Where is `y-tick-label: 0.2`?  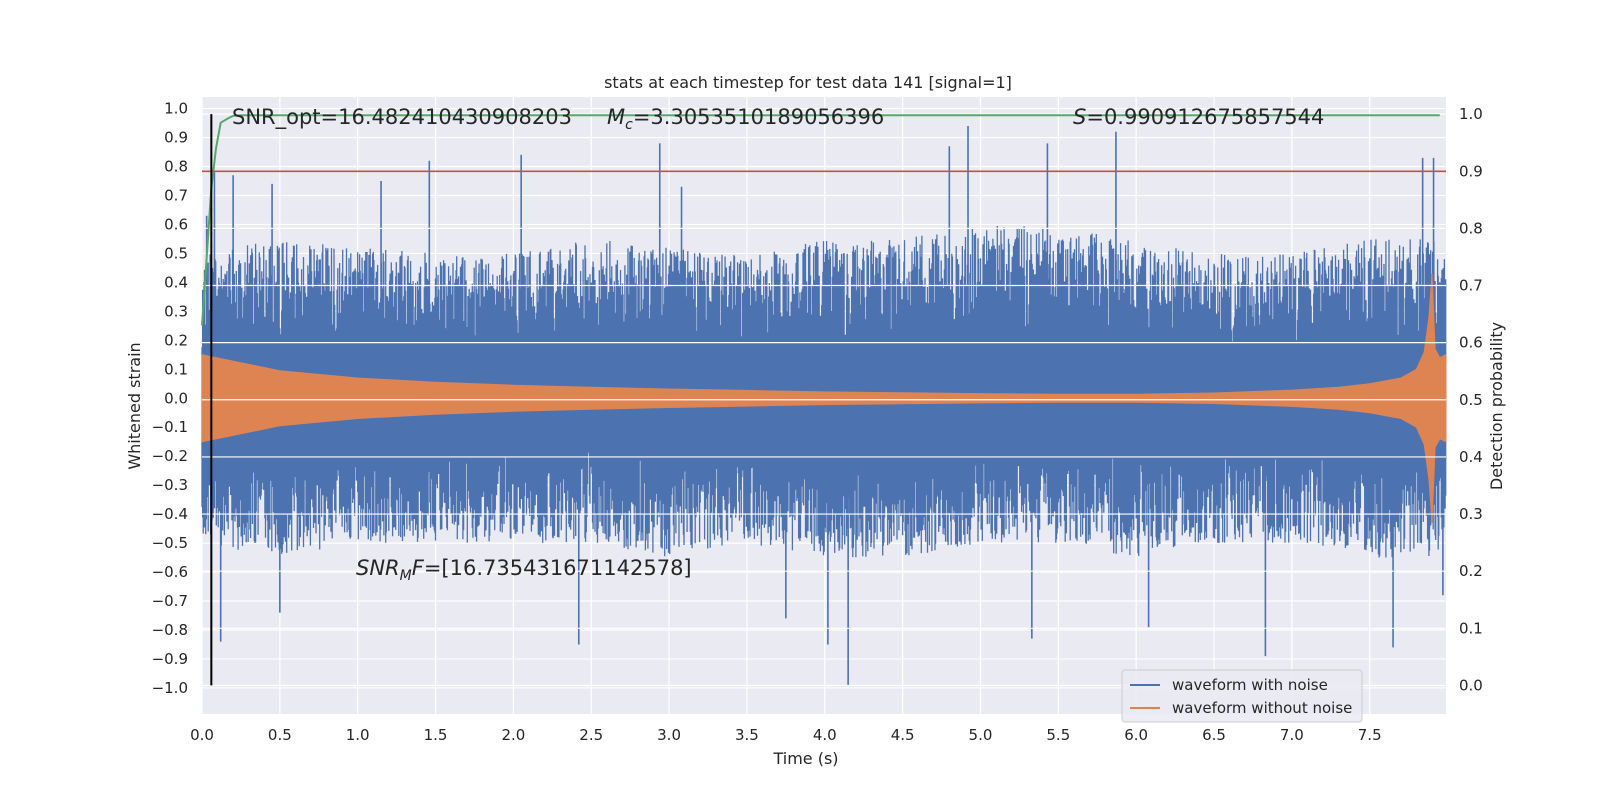
y-tick-label: 0.2 is located at coordinates (176, 340).